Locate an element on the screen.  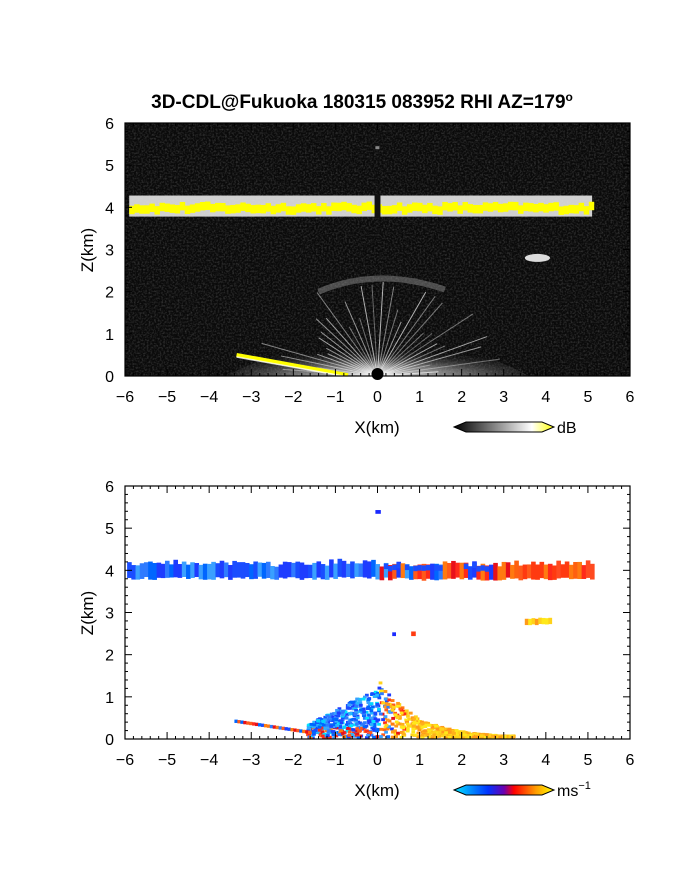
ground-echo-edge is located at coordinates (292, 367).